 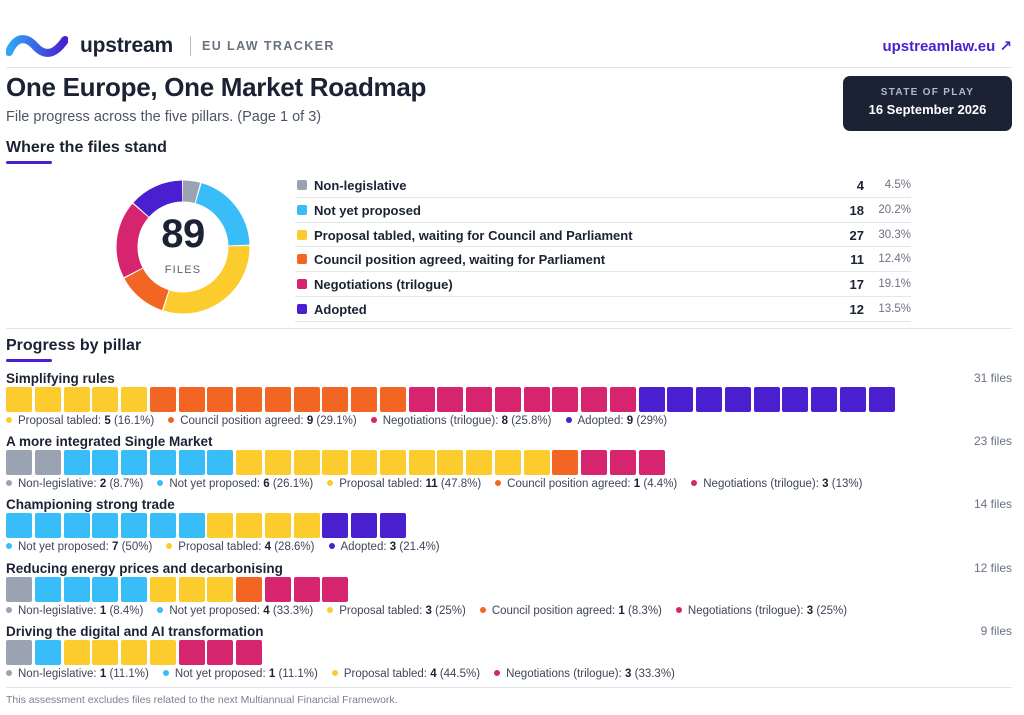 What do you see at coordinates (266, 484) in the screenshot?
I see `pillar-legend-count: 6` at bounding box center [266, 484].